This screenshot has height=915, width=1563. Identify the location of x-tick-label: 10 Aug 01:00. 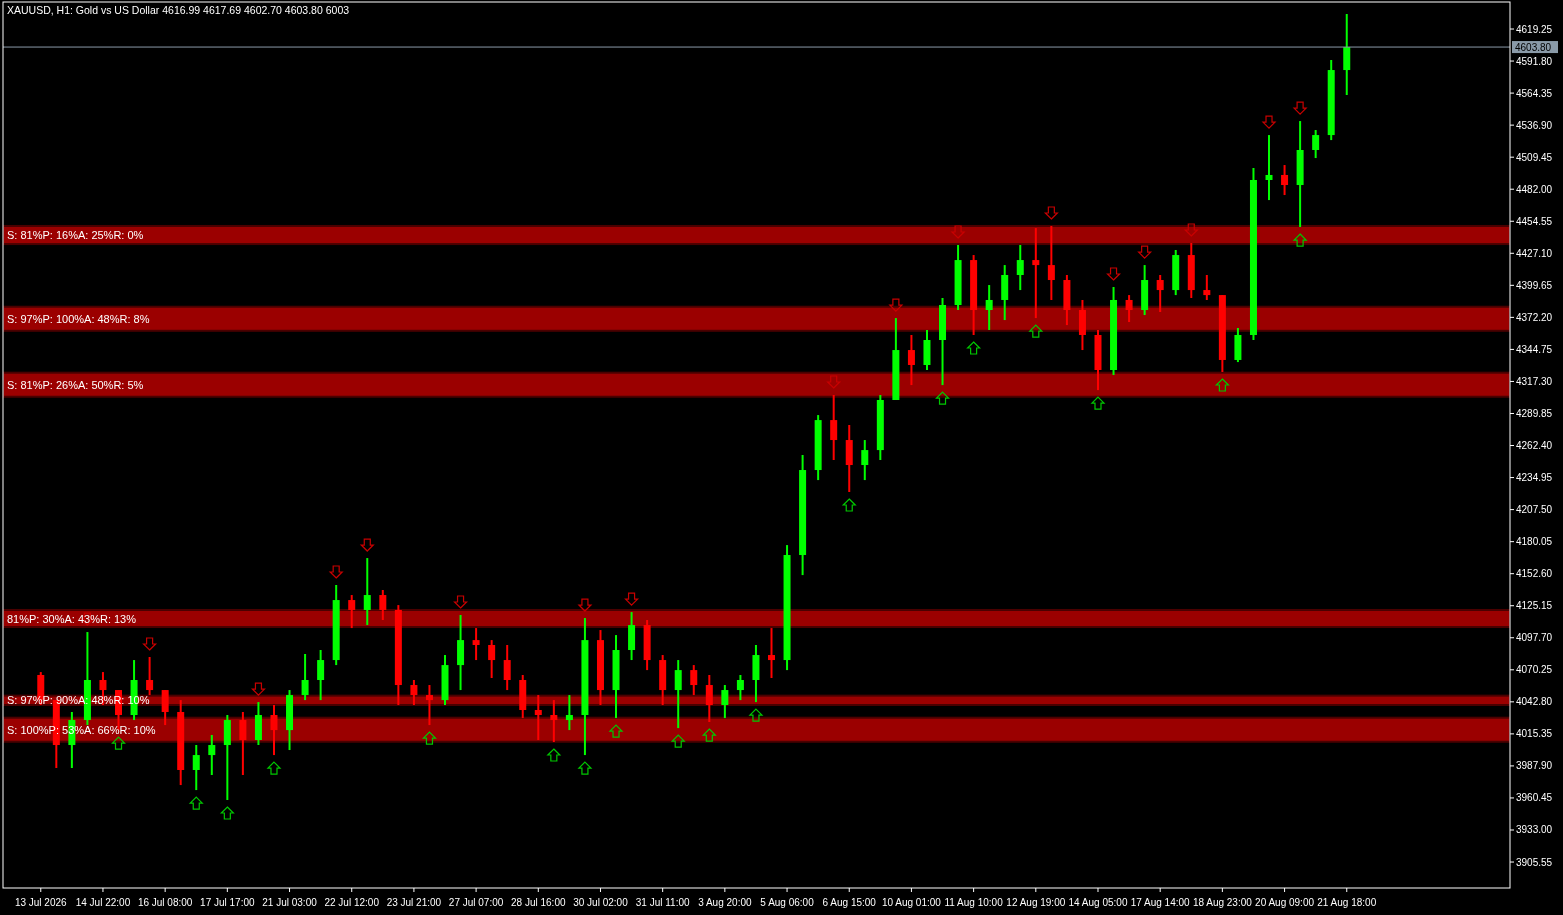
(911, 902).